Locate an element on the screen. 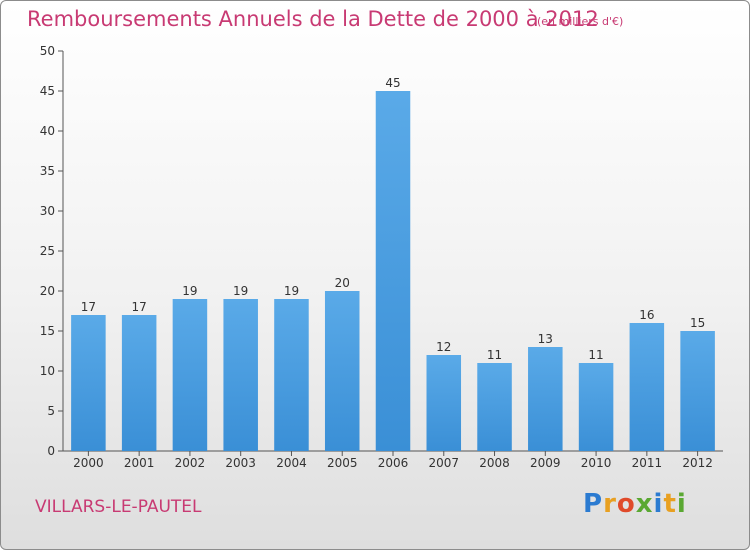 The image size is (750, 550). bar-value-label: 12 is located at coordinates (443, 347).